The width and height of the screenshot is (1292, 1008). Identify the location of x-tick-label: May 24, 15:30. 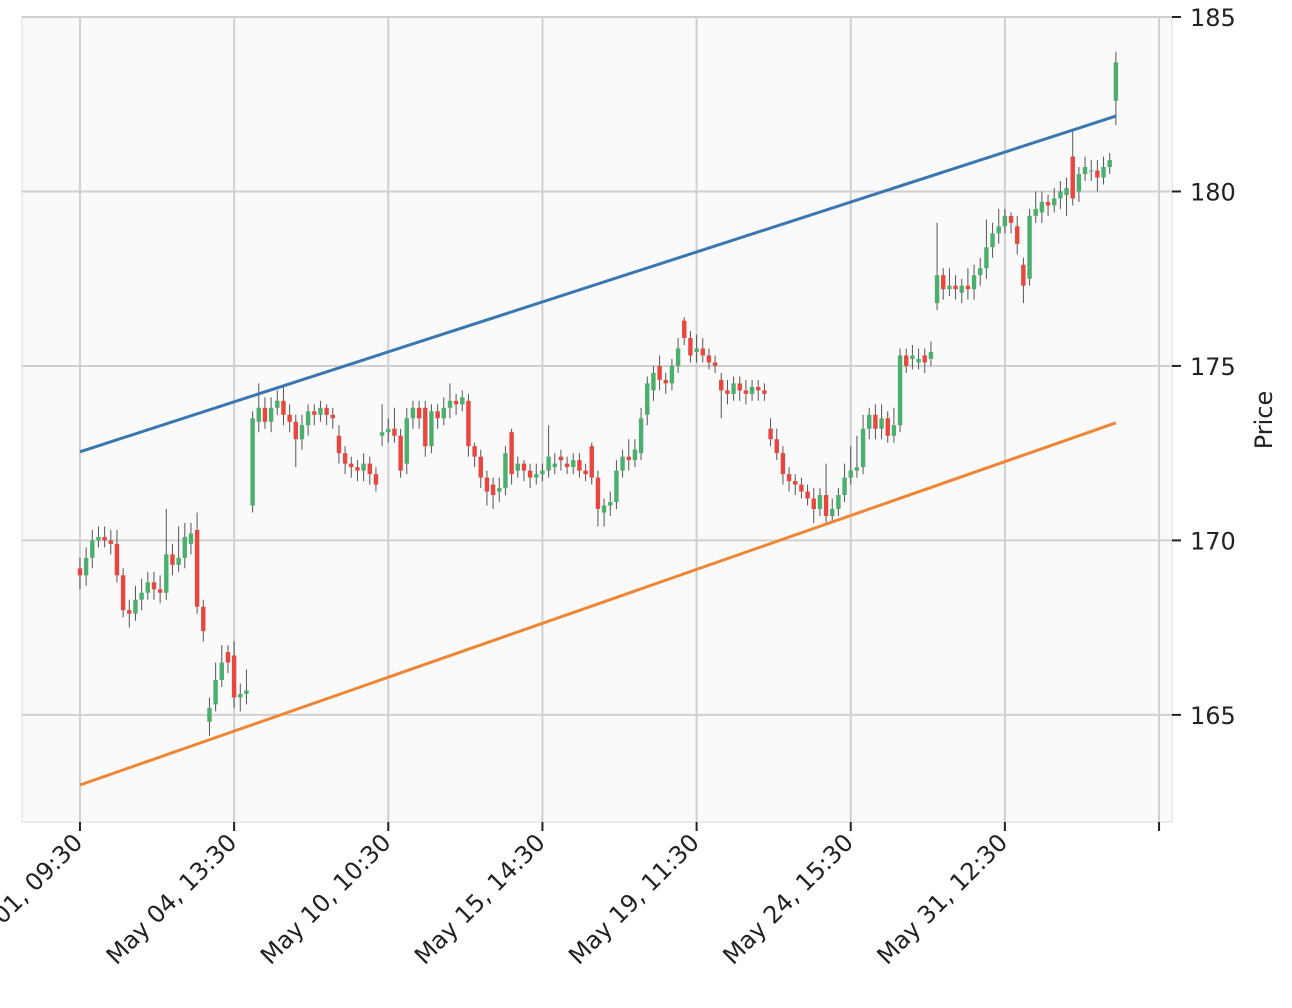
(788, 899).